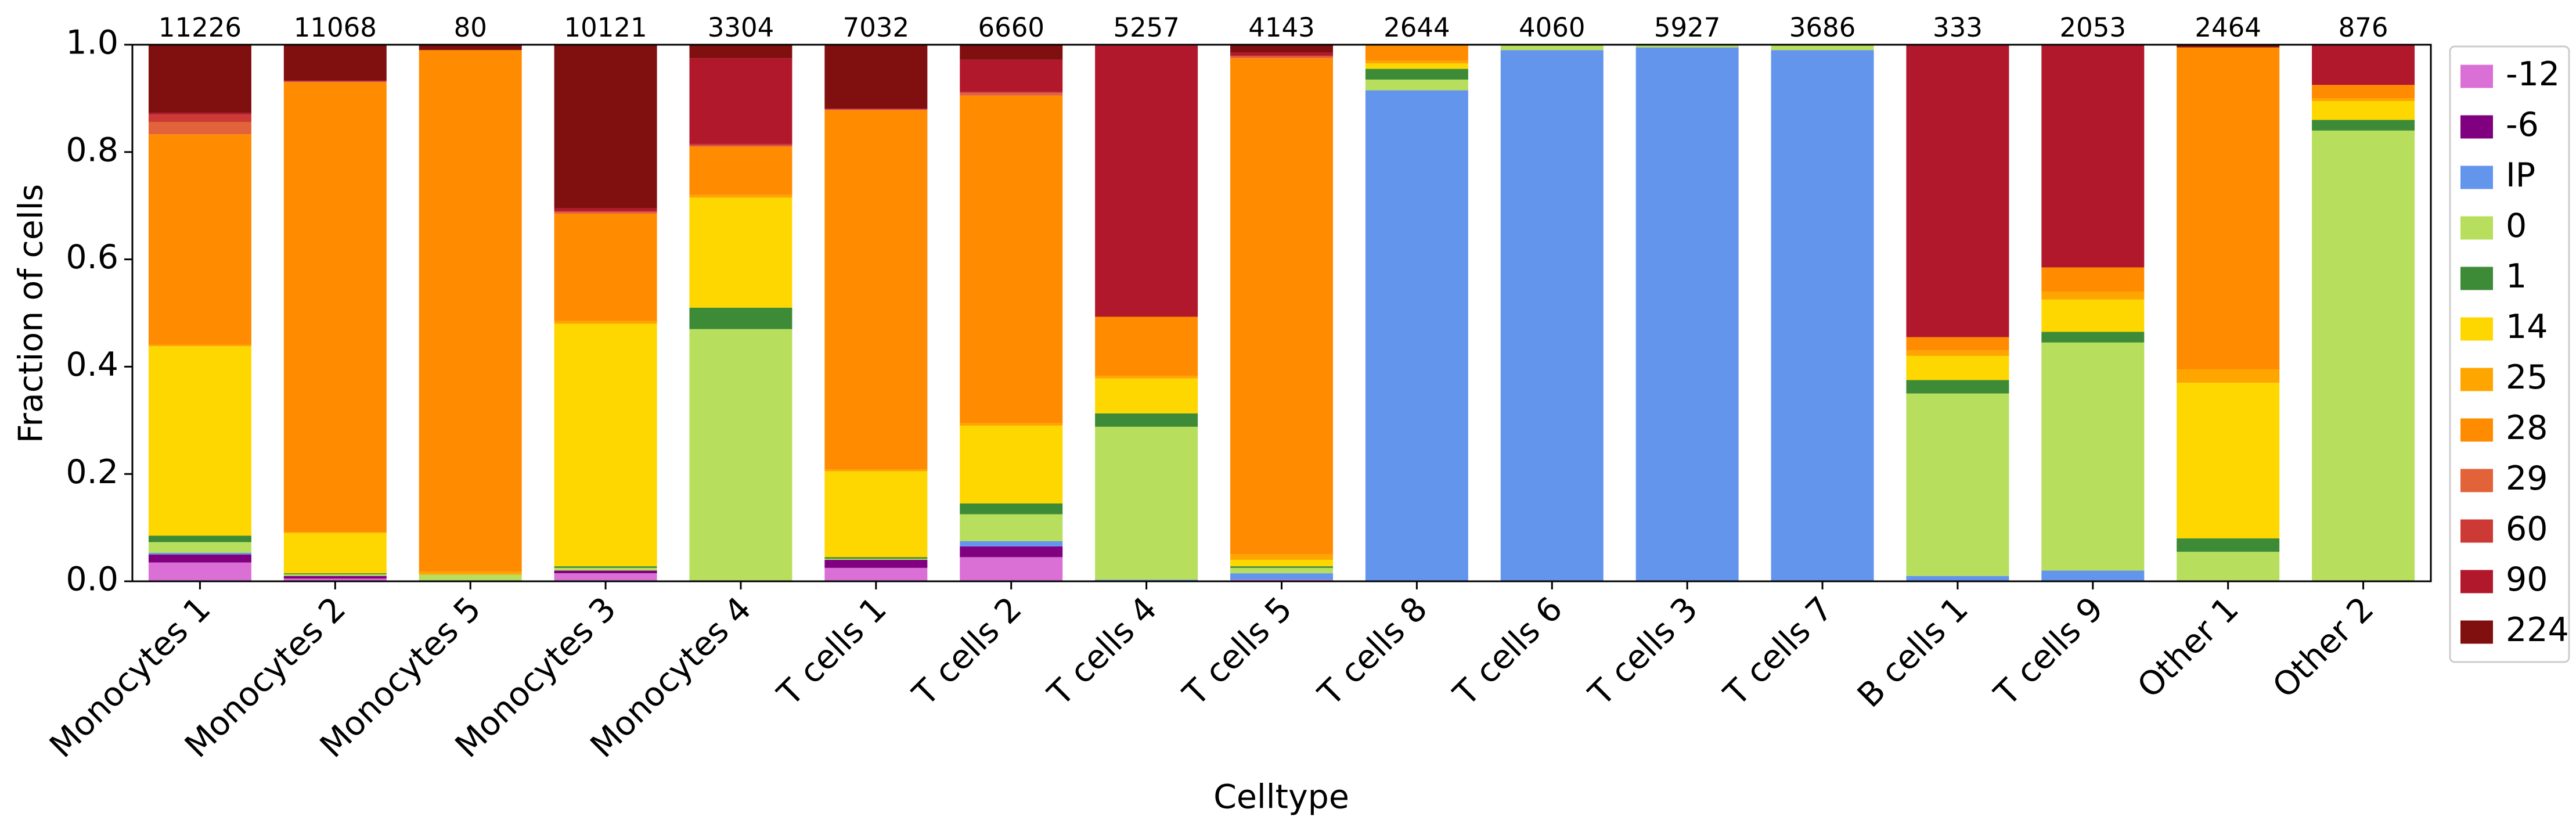 Image resolution: width=2576 pixels, height=831 pixels. Describe the element at coordinates (2522, 125) in the screenshot. I see `legend-label: -6` at that location.